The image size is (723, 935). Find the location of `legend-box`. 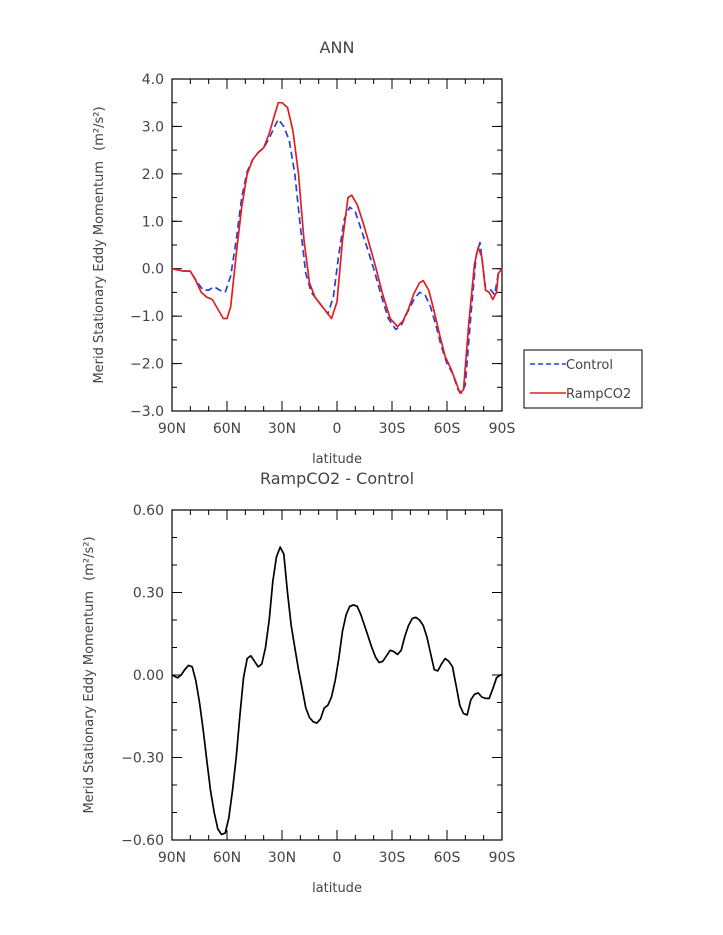

legend-box is located at coordinates (583, 379).